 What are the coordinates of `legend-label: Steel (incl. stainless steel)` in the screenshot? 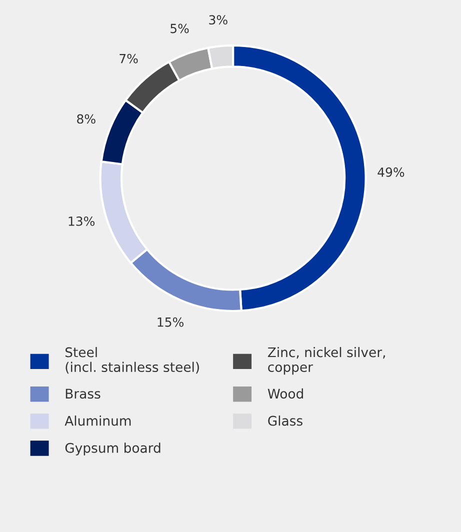 It's located at (132, 360).